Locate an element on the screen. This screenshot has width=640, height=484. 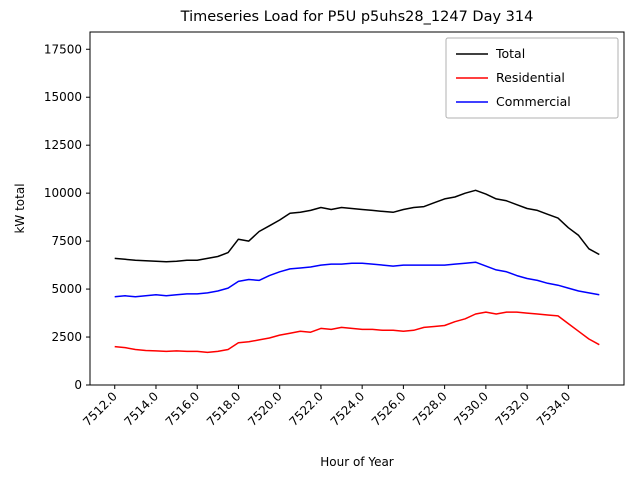
x-tick-label: 7516.0 is located at coordinates (183, 409).